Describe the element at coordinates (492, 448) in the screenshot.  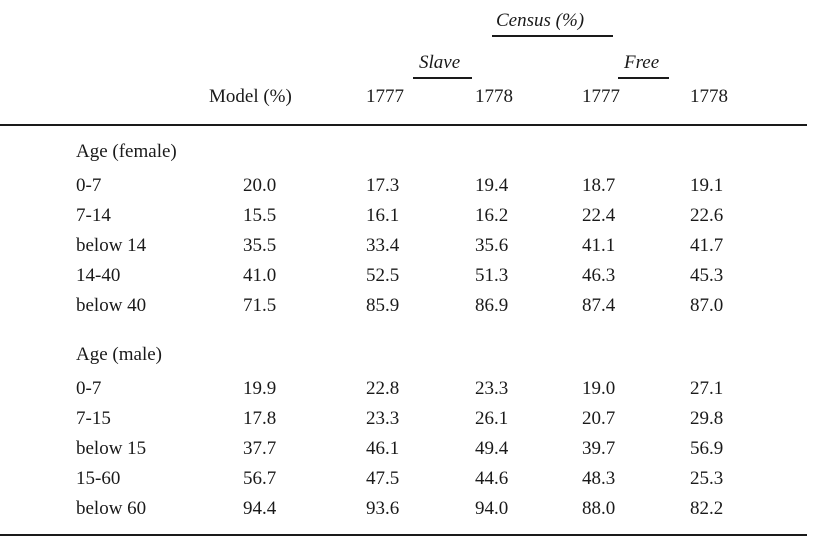
I see `cell-value: 49.4` at that location.